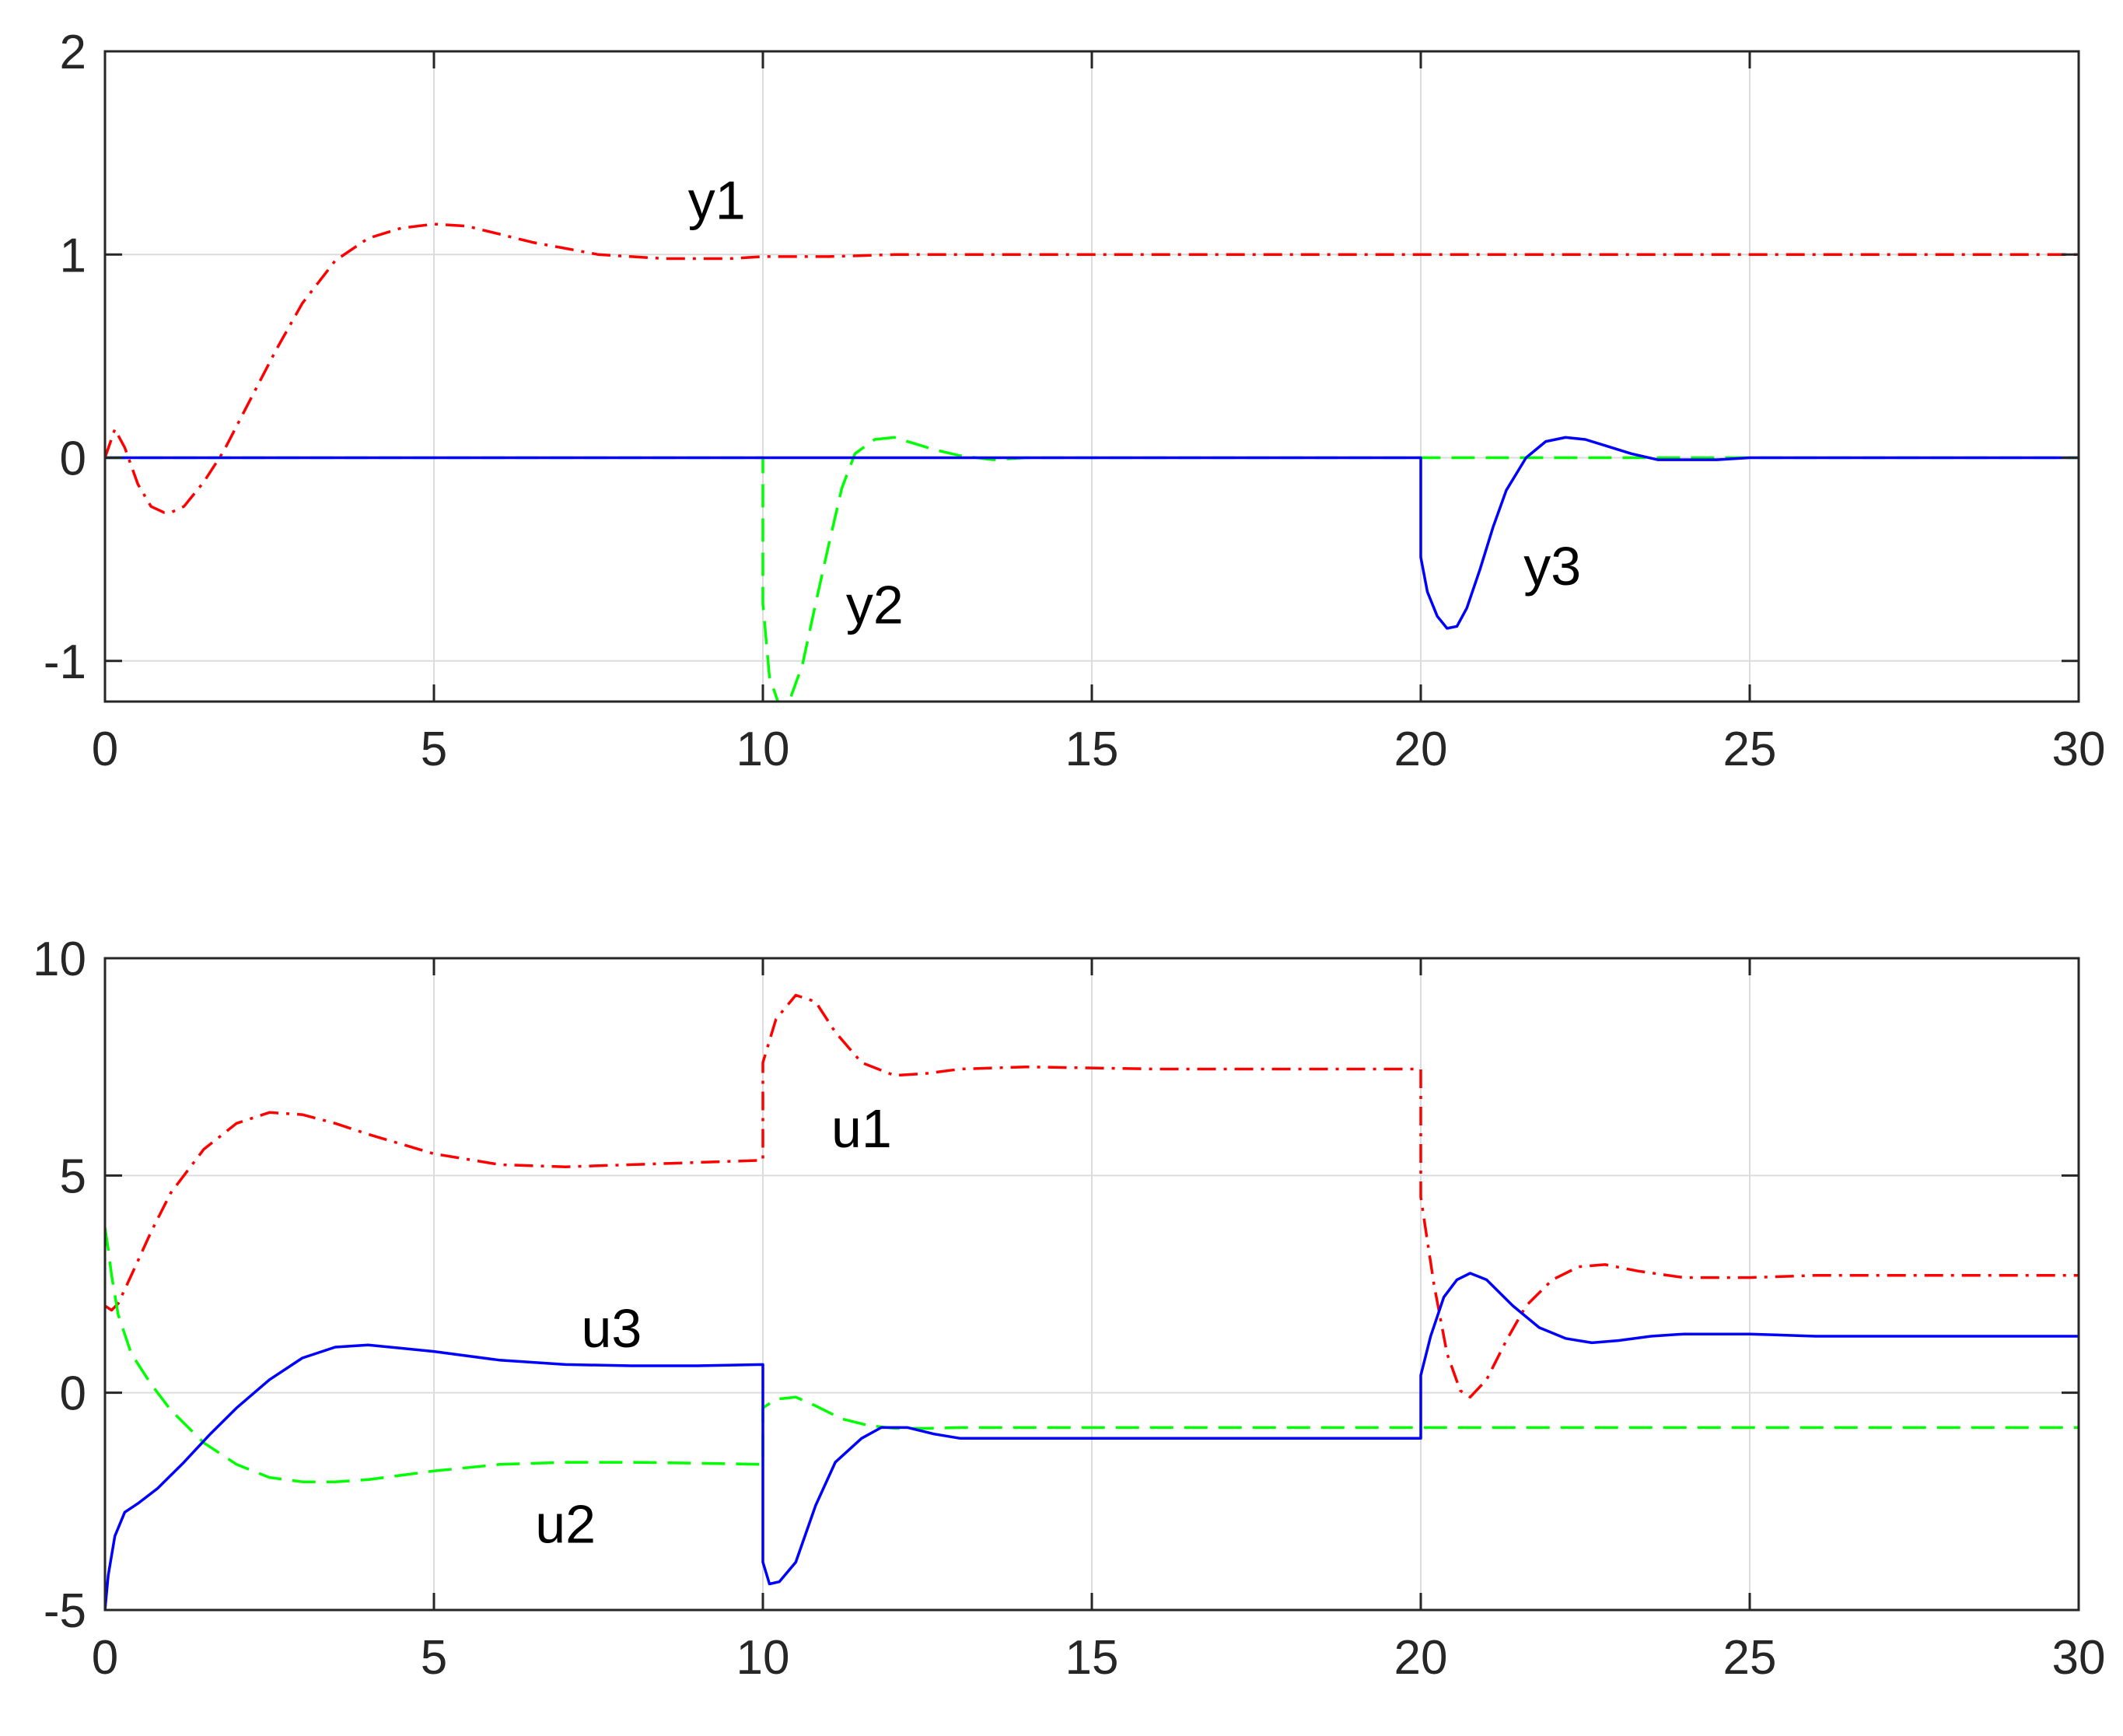 The width and height of the screenshot is (2123, 1736). Describe the element at coordinates (73, 1177) in the screenshot. I see `y-tick-label: 5` at that location.